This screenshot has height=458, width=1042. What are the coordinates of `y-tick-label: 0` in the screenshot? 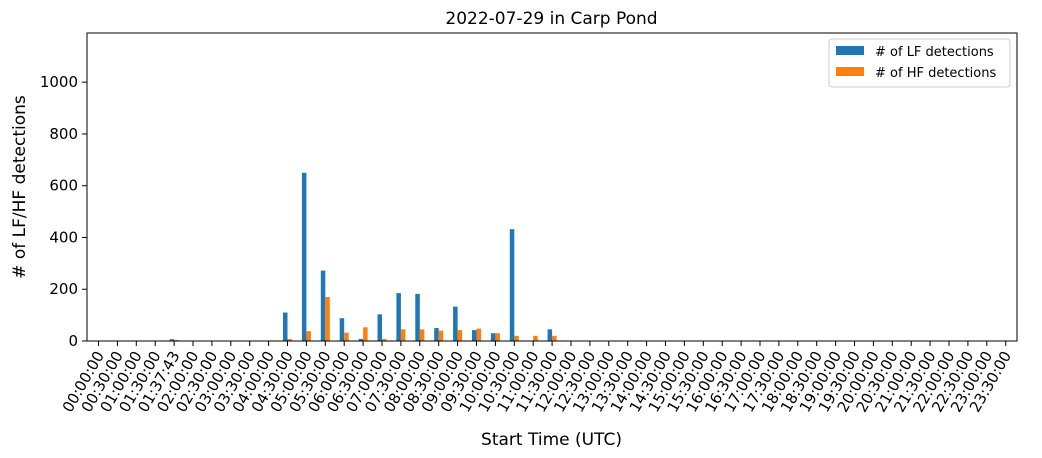 It's located at (73, 341).